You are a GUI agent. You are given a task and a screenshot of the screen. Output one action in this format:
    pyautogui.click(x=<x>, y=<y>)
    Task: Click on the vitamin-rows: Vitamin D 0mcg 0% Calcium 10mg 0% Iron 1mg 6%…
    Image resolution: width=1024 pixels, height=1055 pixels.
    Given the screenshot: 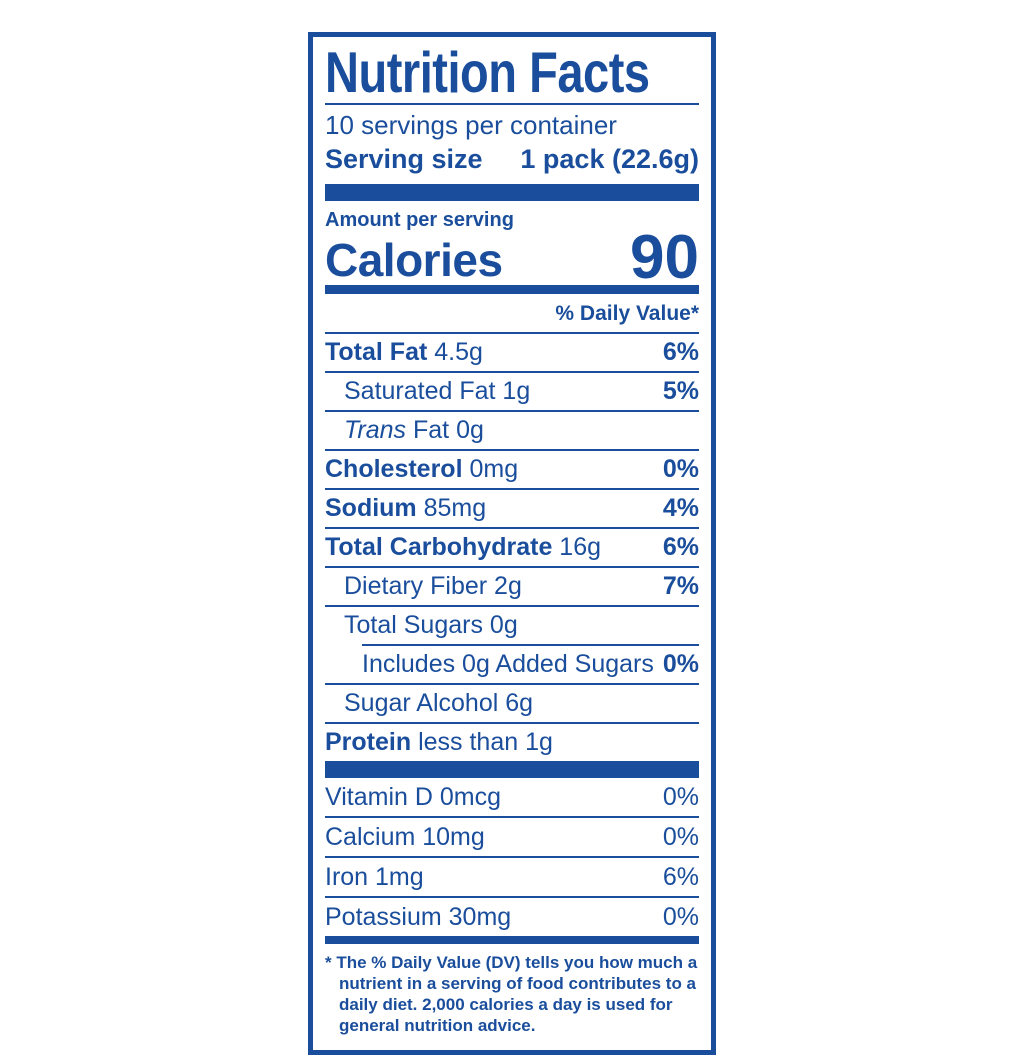 What is the action you would take?
    pyautogui.click(x=512, y=857)
    